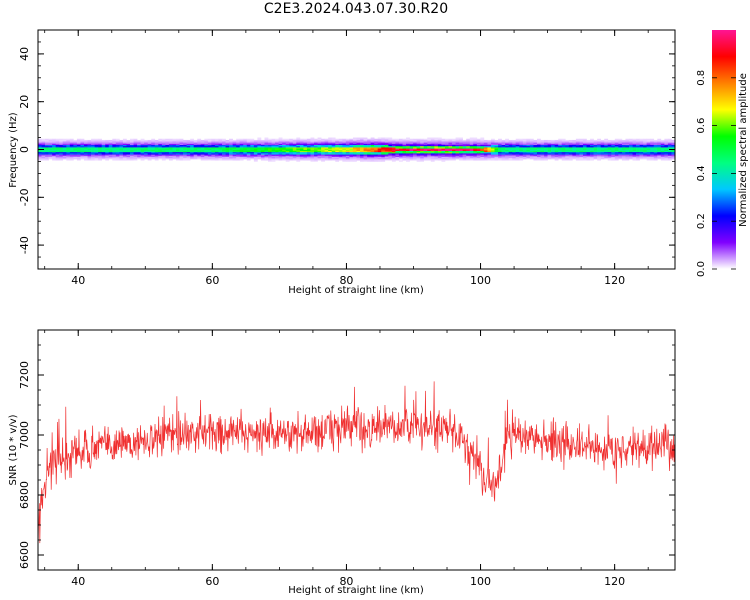 This screenshot has height=600, width=750. I want to click on colorbar-tick-label: 0.4, so click(701, 173).